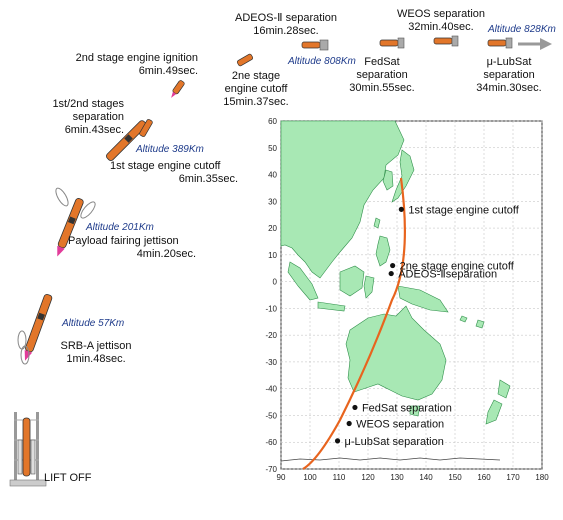 The width and height of the screenshot is (563, 520). Describe the element at coordinates (457, 267) in the screenshot. I see `ground-track-point-label: 2ne stage engine cutoff` at that location.